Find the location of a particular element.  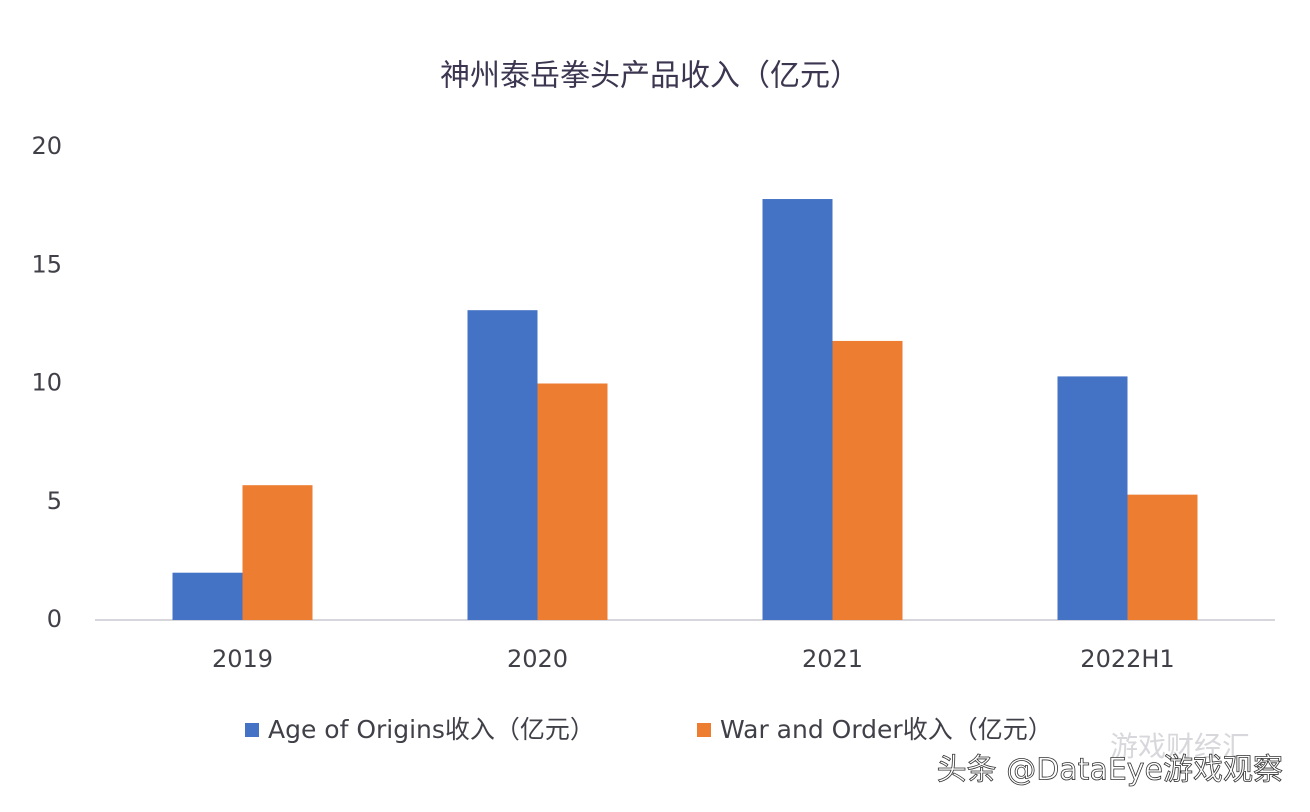

x-tick-label: 2020 is located at coordinates (537, 659).